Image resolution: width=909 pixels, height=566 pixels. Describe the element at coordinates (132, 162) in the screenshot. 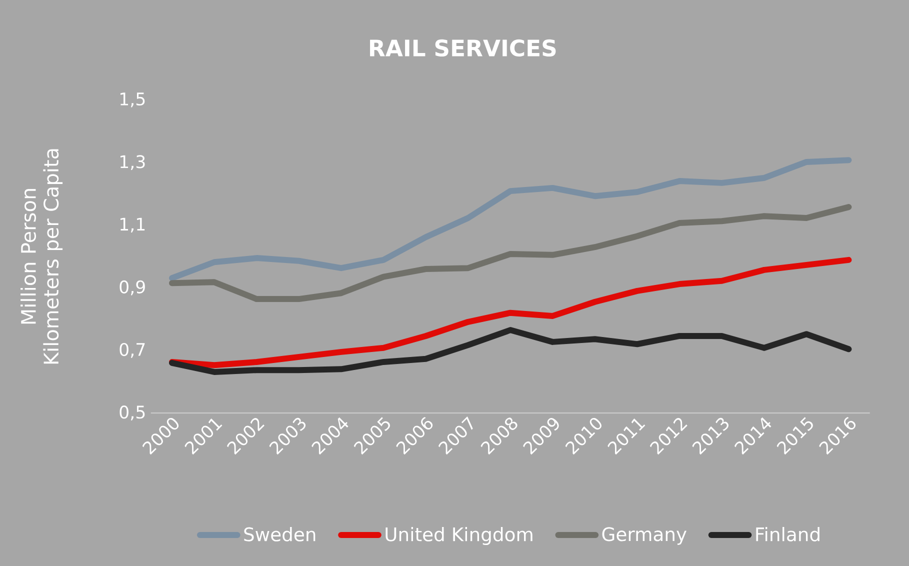

I see `y-tick-label: 1,3` at that location.